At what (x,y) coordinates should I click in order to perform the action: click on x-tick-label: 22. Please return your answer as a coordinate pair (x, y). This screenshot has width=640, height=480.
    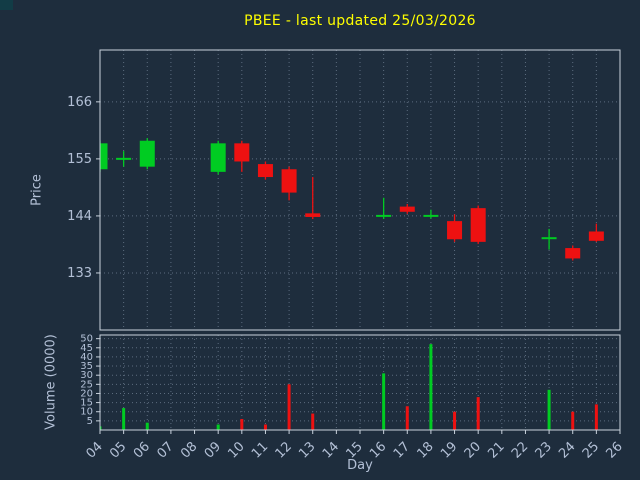
    Looking at the image, I should click on (520, 450).